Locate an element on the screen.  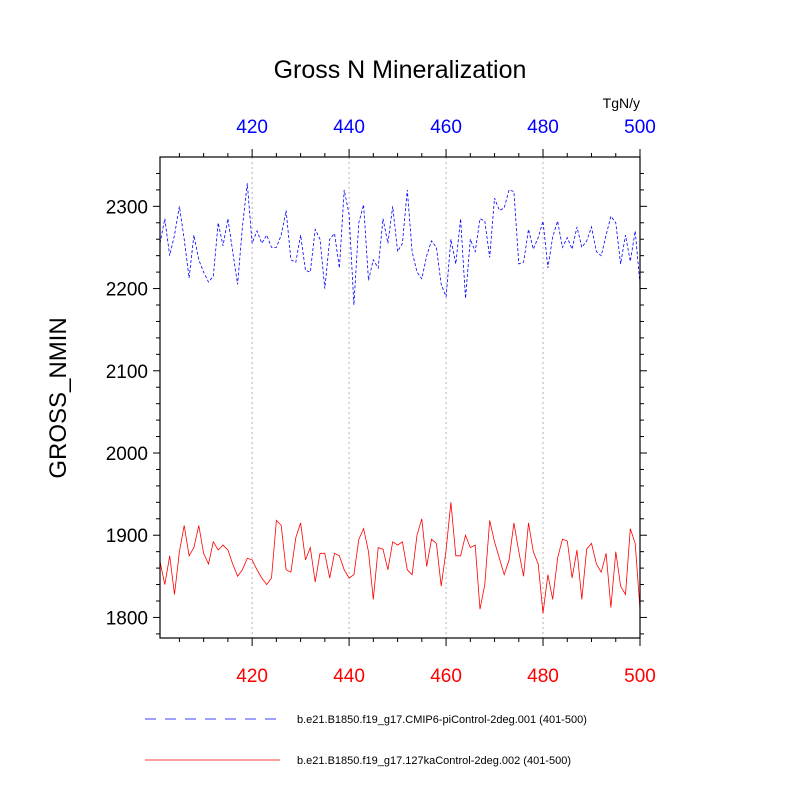
x-tick-label-top: 420 is located at coordinates (252, 127).